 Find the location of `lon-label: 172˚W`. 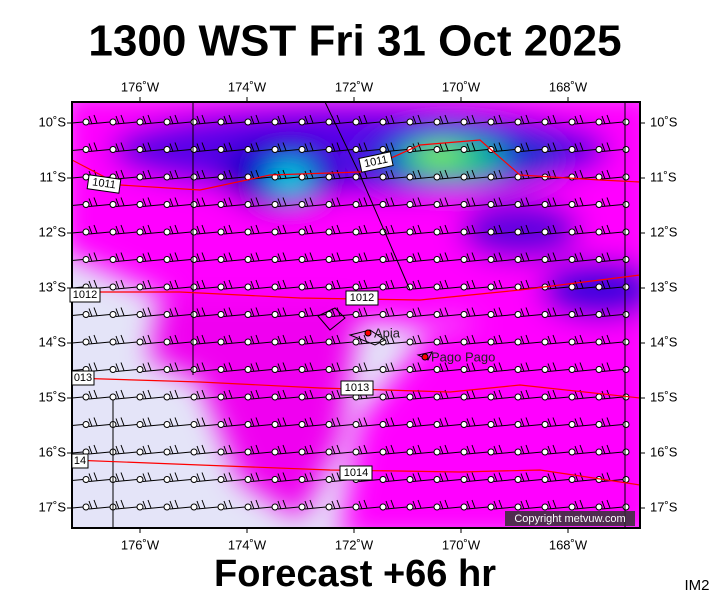

lon-label: 172˚W is located at coordinates (354, 86).